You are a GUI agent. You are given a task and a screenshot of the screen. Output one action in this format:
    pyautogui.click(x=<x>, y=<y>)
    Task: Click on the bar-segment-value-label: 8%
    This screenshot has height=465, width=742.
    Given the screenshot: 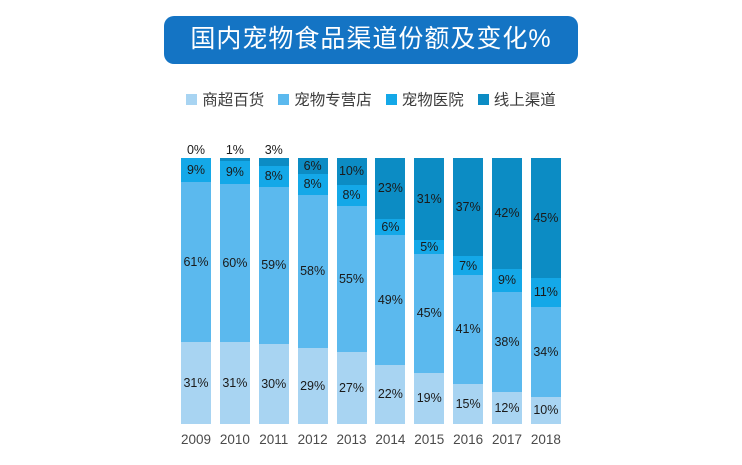 What is the action you would take?
    pyautogui.click(x=351, y=195)
    